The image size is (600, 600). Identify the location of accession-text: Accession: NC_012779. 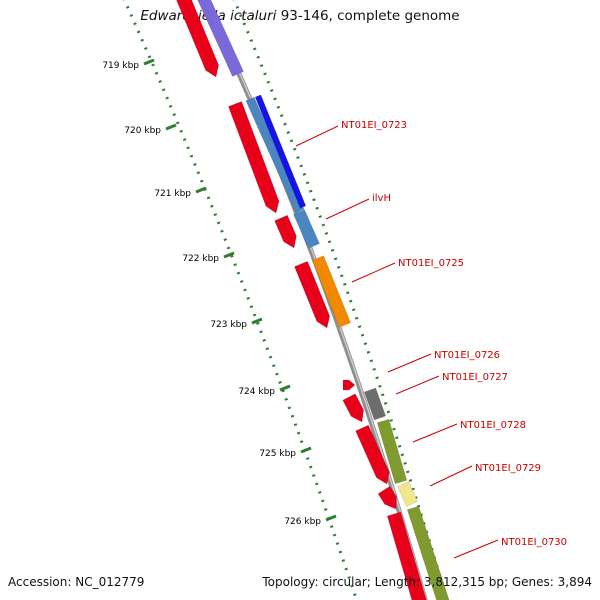
(76, 582).